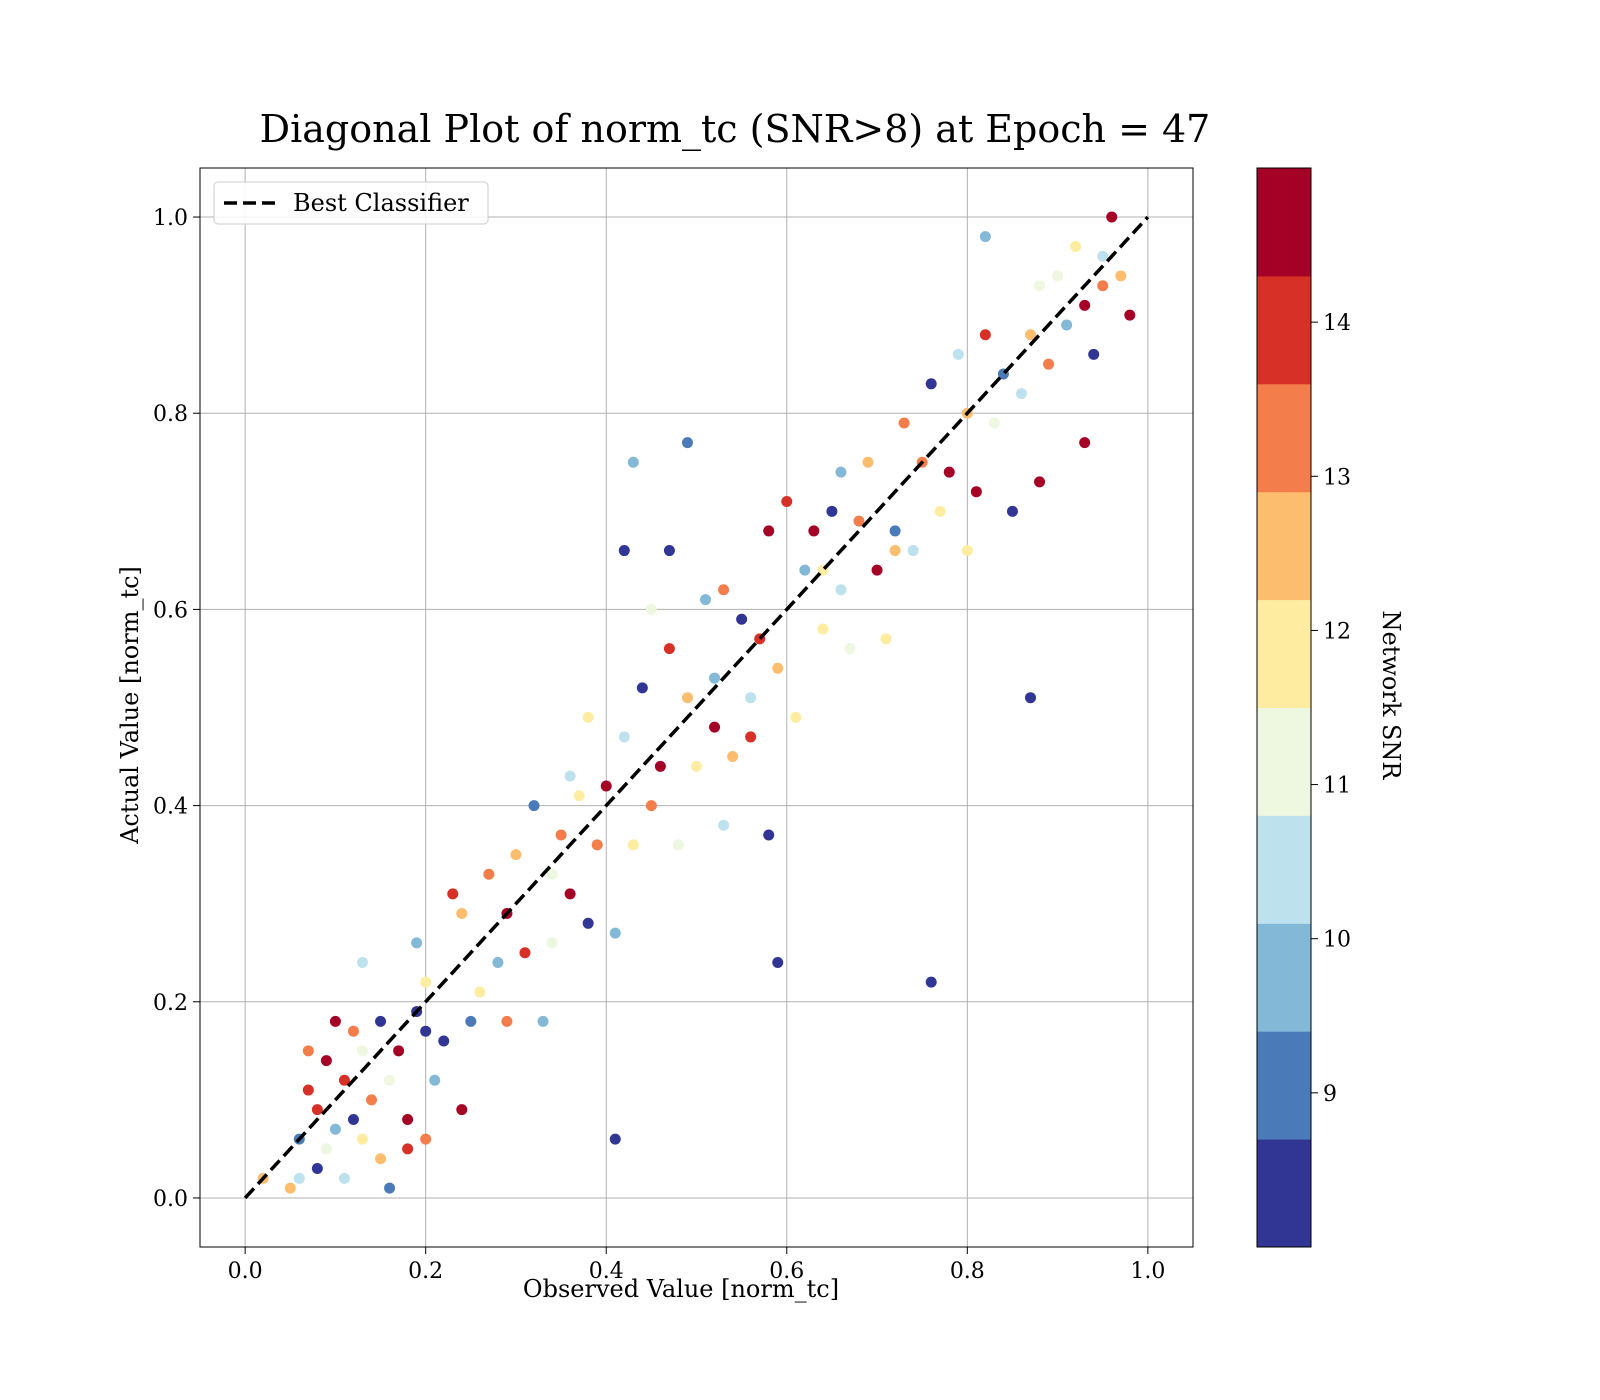 The image size is (1600, 1400). What do you see at coordinates (170, 1003) in the screenshot?
I see `y-tick-label: 0.2` at bounding box center [170, 1003].